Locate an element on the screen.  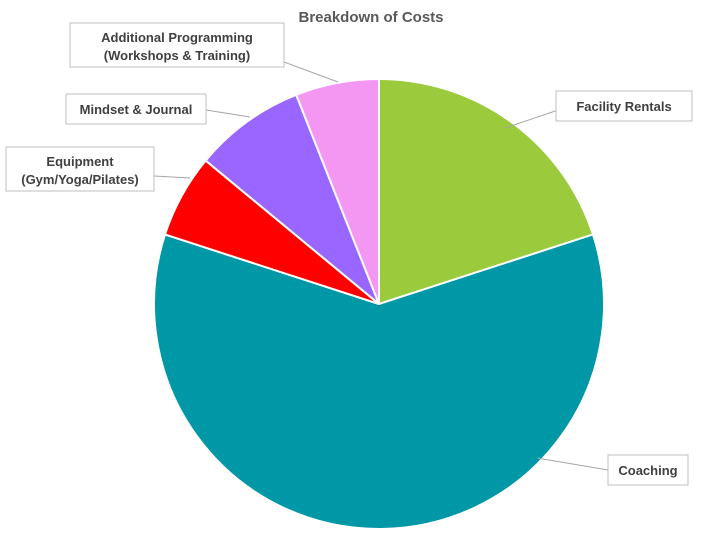
data-label: Mindset & Journal is located at coordinates (136, 109).